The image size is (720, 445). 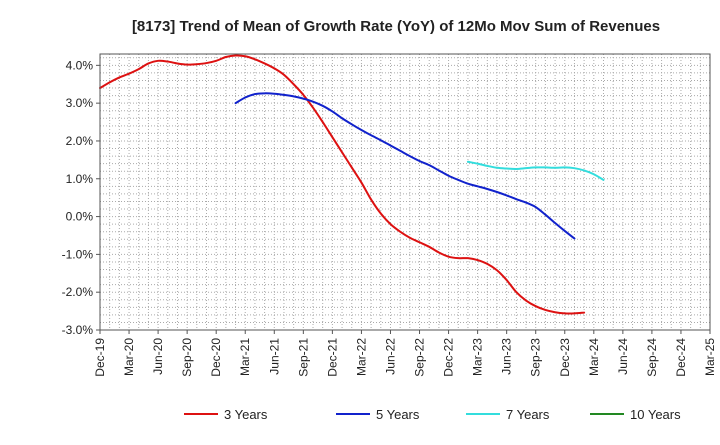 What do you see at coordinates (78, 254) in the screenshot?
I see `y-tick-label: -1.0%` at bounding box center [78, 254].